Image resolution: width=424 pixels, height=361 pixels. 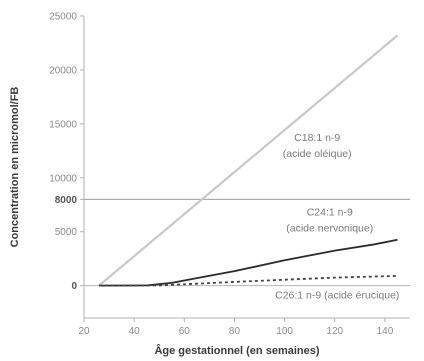 I want to click on x-tick-label: 120, so click(x=334, y=331).